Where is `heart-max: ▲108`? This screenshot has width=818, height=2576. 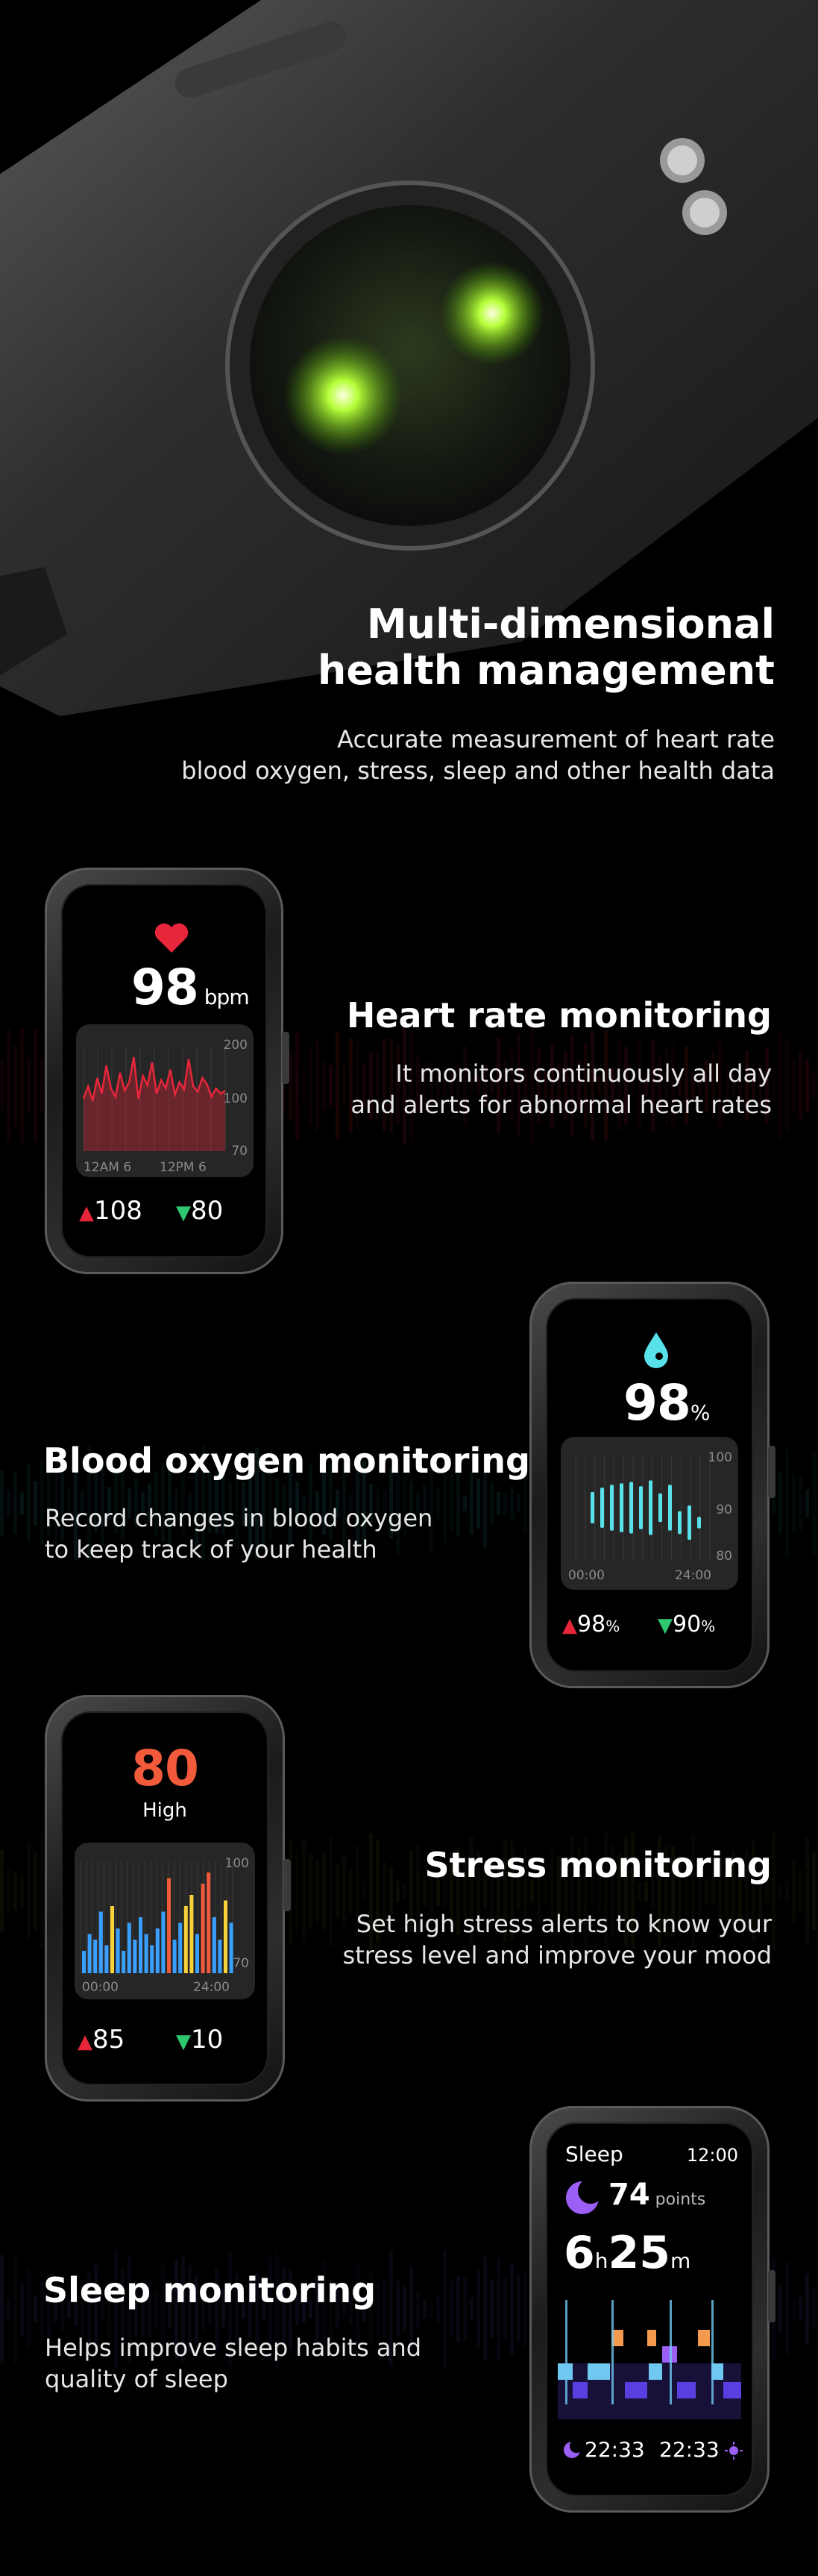
heart-max: ▲108 is located at coordinates (110, 1211).